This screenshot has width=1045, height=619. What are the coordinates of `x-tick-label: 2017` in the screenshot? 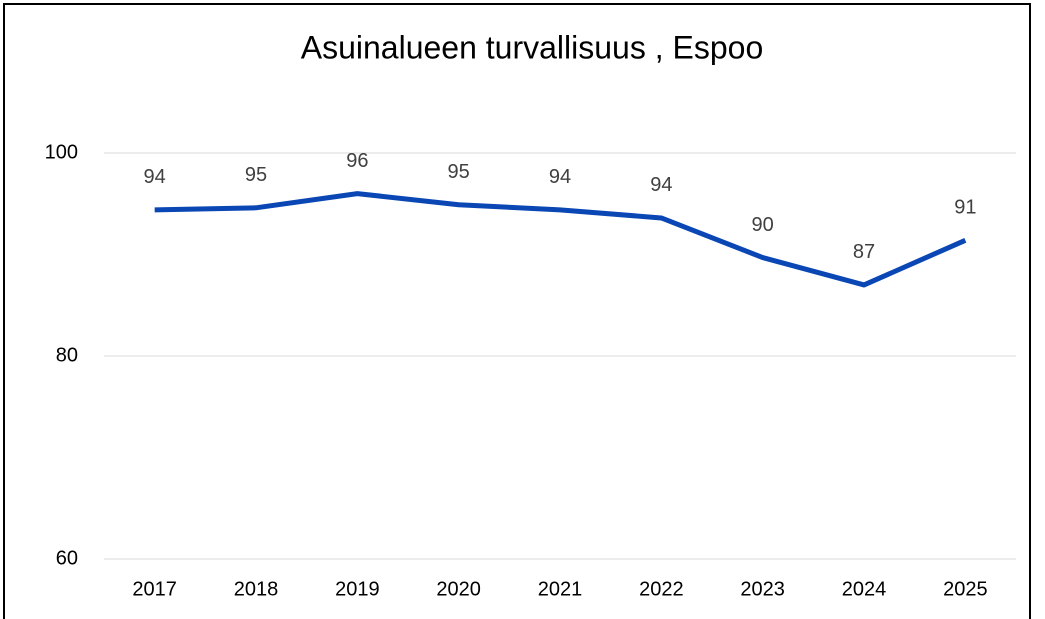 It's located at (154, 589).